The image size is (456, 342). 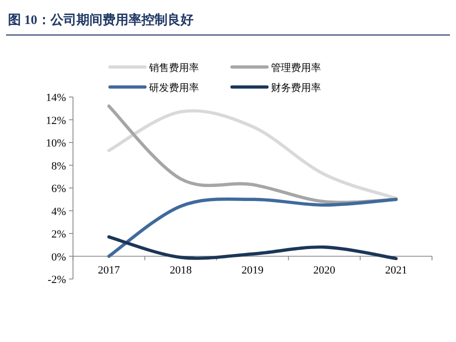 I want to click on legend-label: 销售费用率, so click(x=173, y=68).